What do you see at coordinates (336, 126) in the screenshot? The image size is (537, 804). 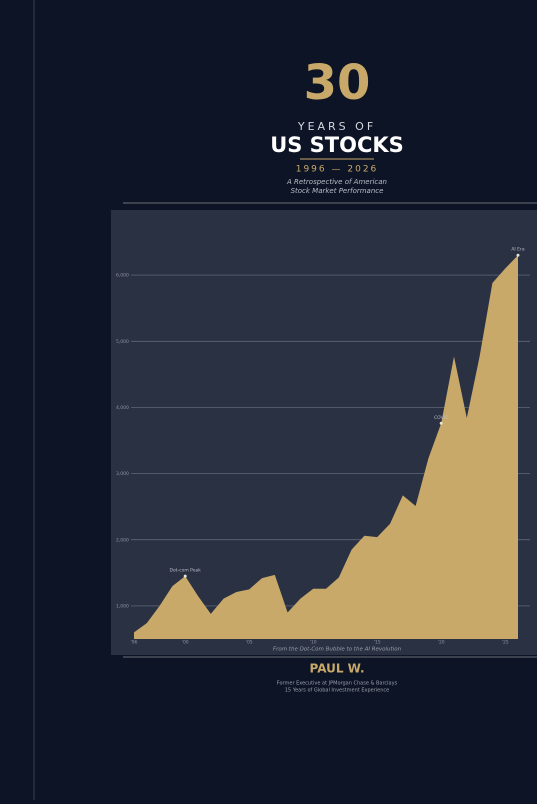 I see `cover-kicker: YEARS OF` at bounding box center [336, 126].